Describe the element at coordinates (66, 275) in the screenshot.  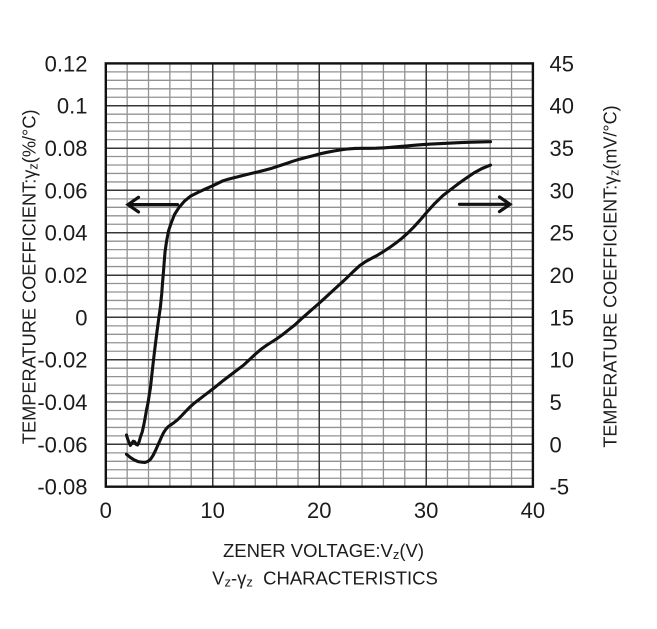
I see `svg-text: 0.02` at that location.